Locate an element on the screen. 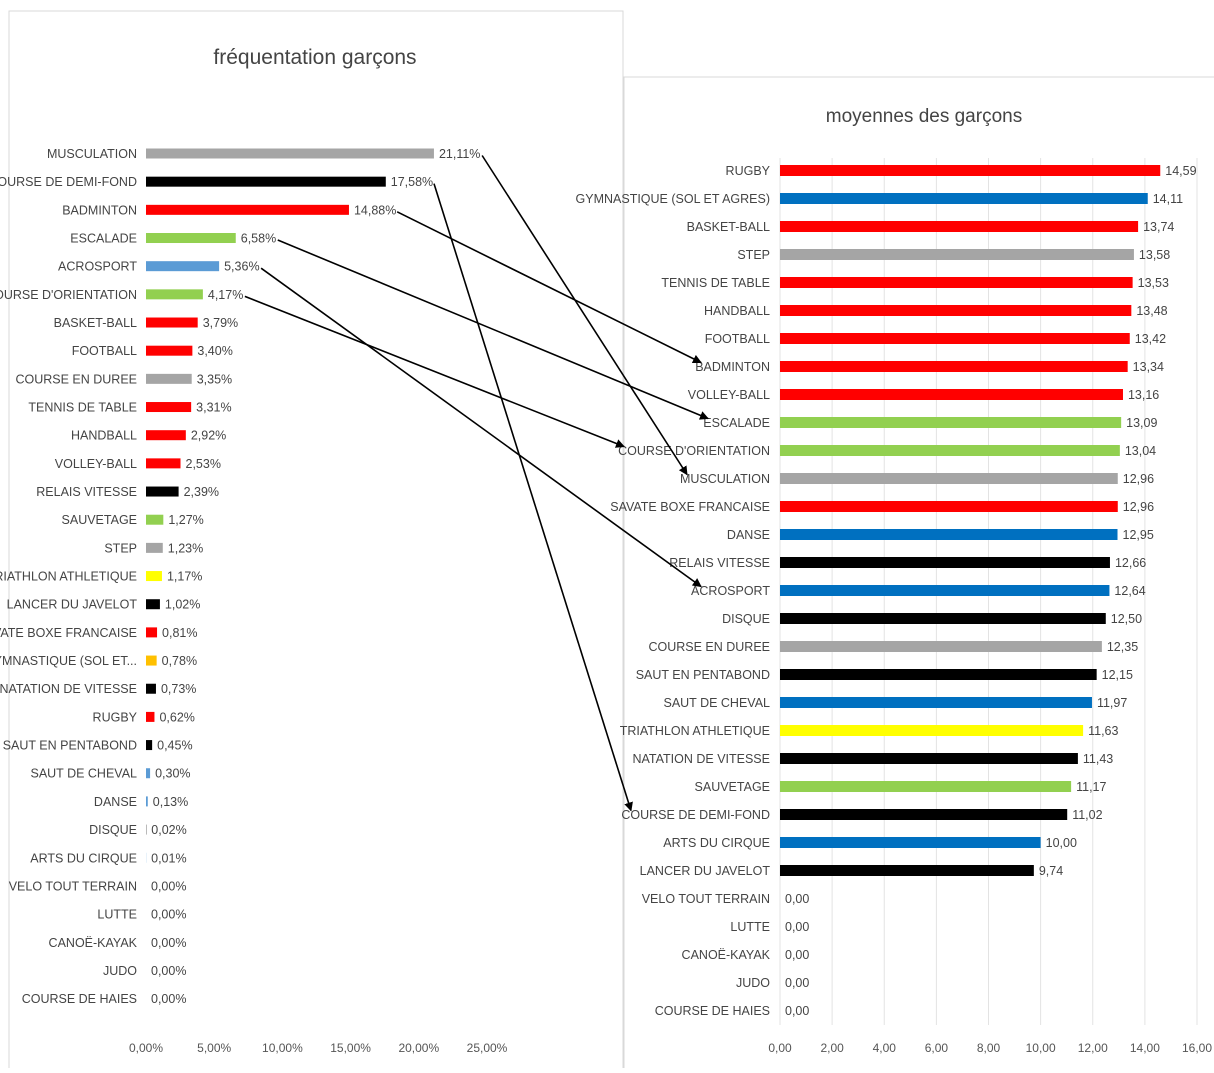 The image size is (1214, 1073). averages-category-label: JUDO is located at coordinates (753, 983).